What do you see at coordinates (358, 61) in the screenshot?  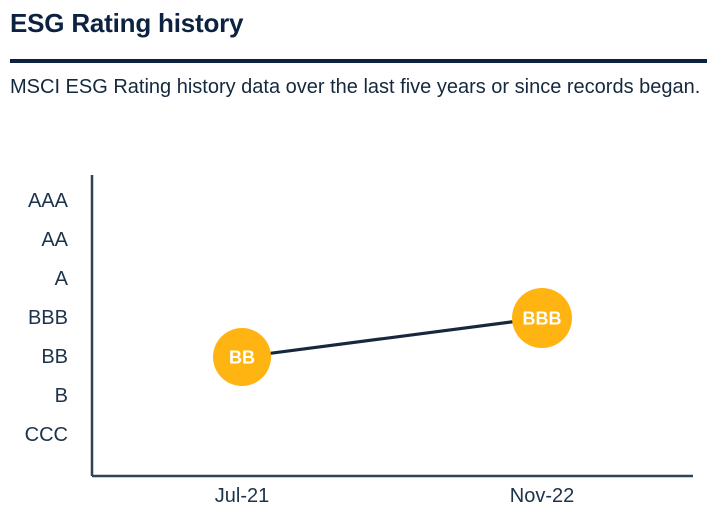 I see `title-divider` at bounding box center [358, 61].